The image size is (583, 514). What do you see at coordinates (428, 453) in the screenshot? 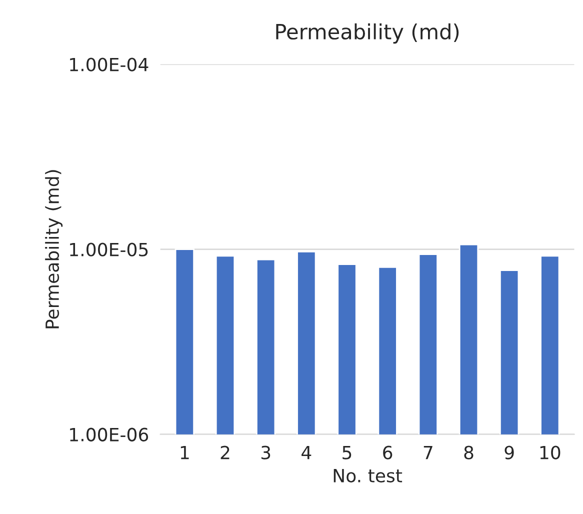
I see `x-tick-label: 7` at bounding box center [428, 453].